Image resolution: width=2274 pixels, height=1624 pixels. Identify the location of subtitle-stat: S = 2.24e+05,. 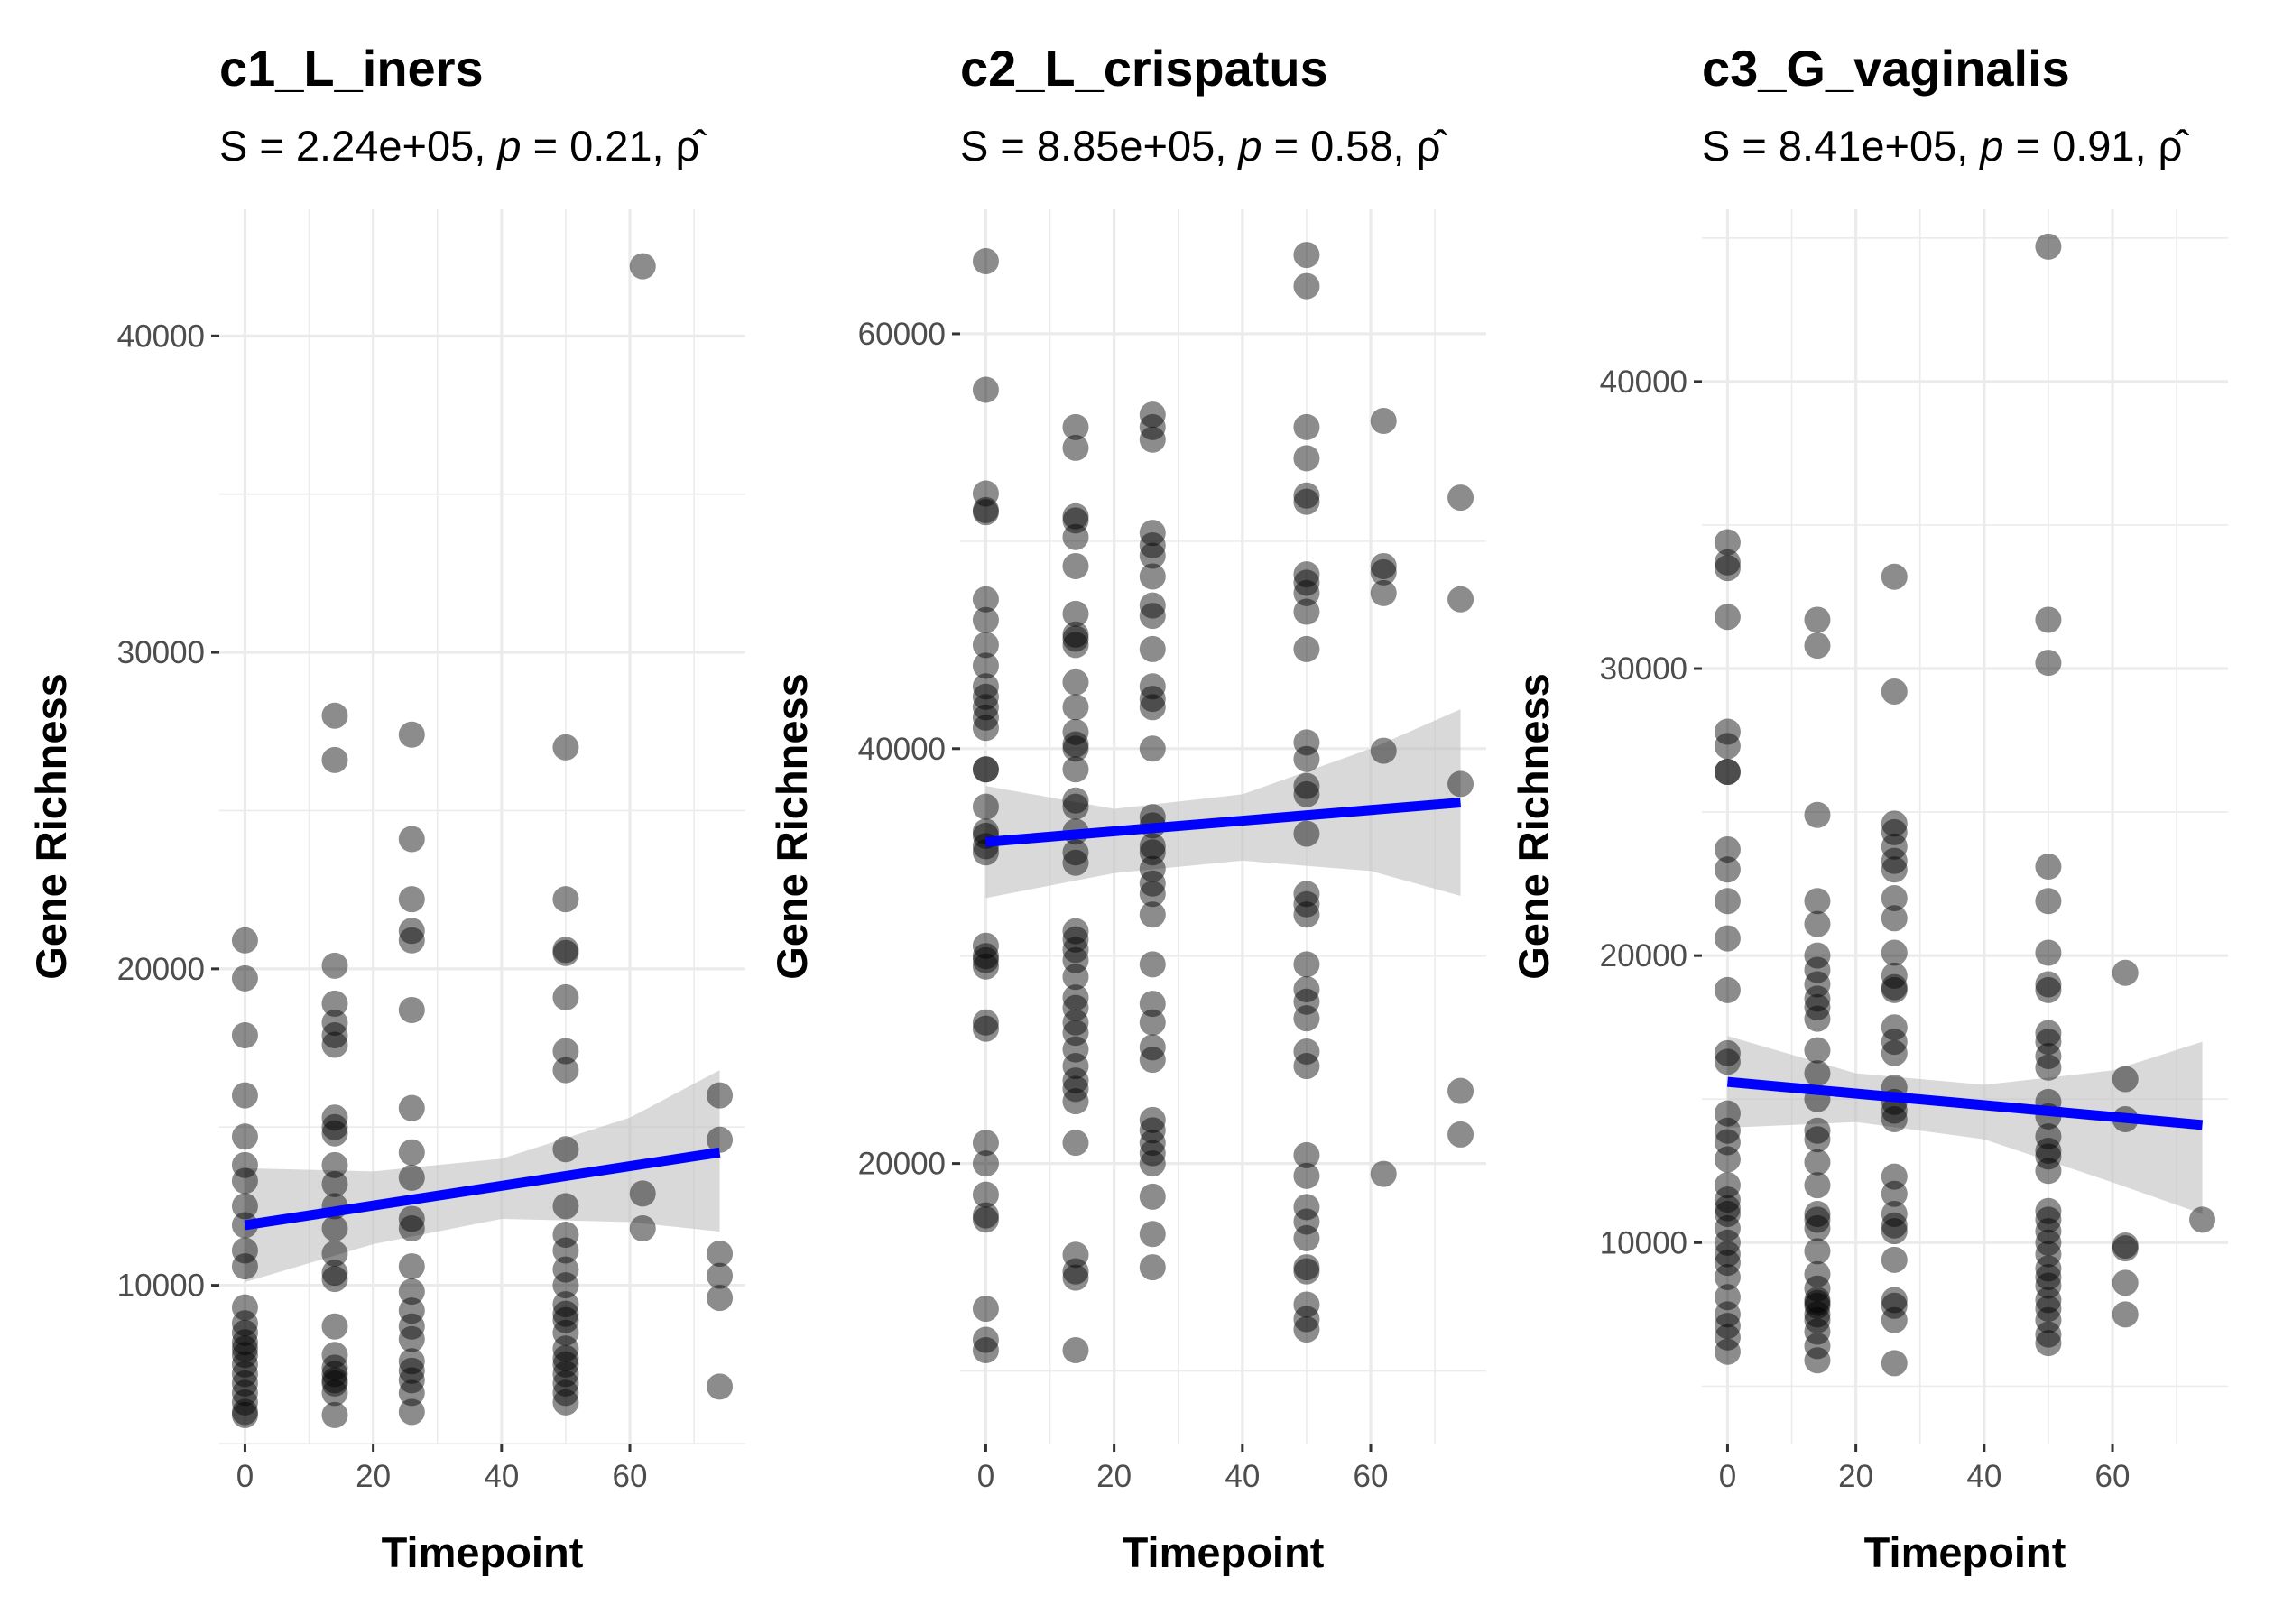
(358, 146).